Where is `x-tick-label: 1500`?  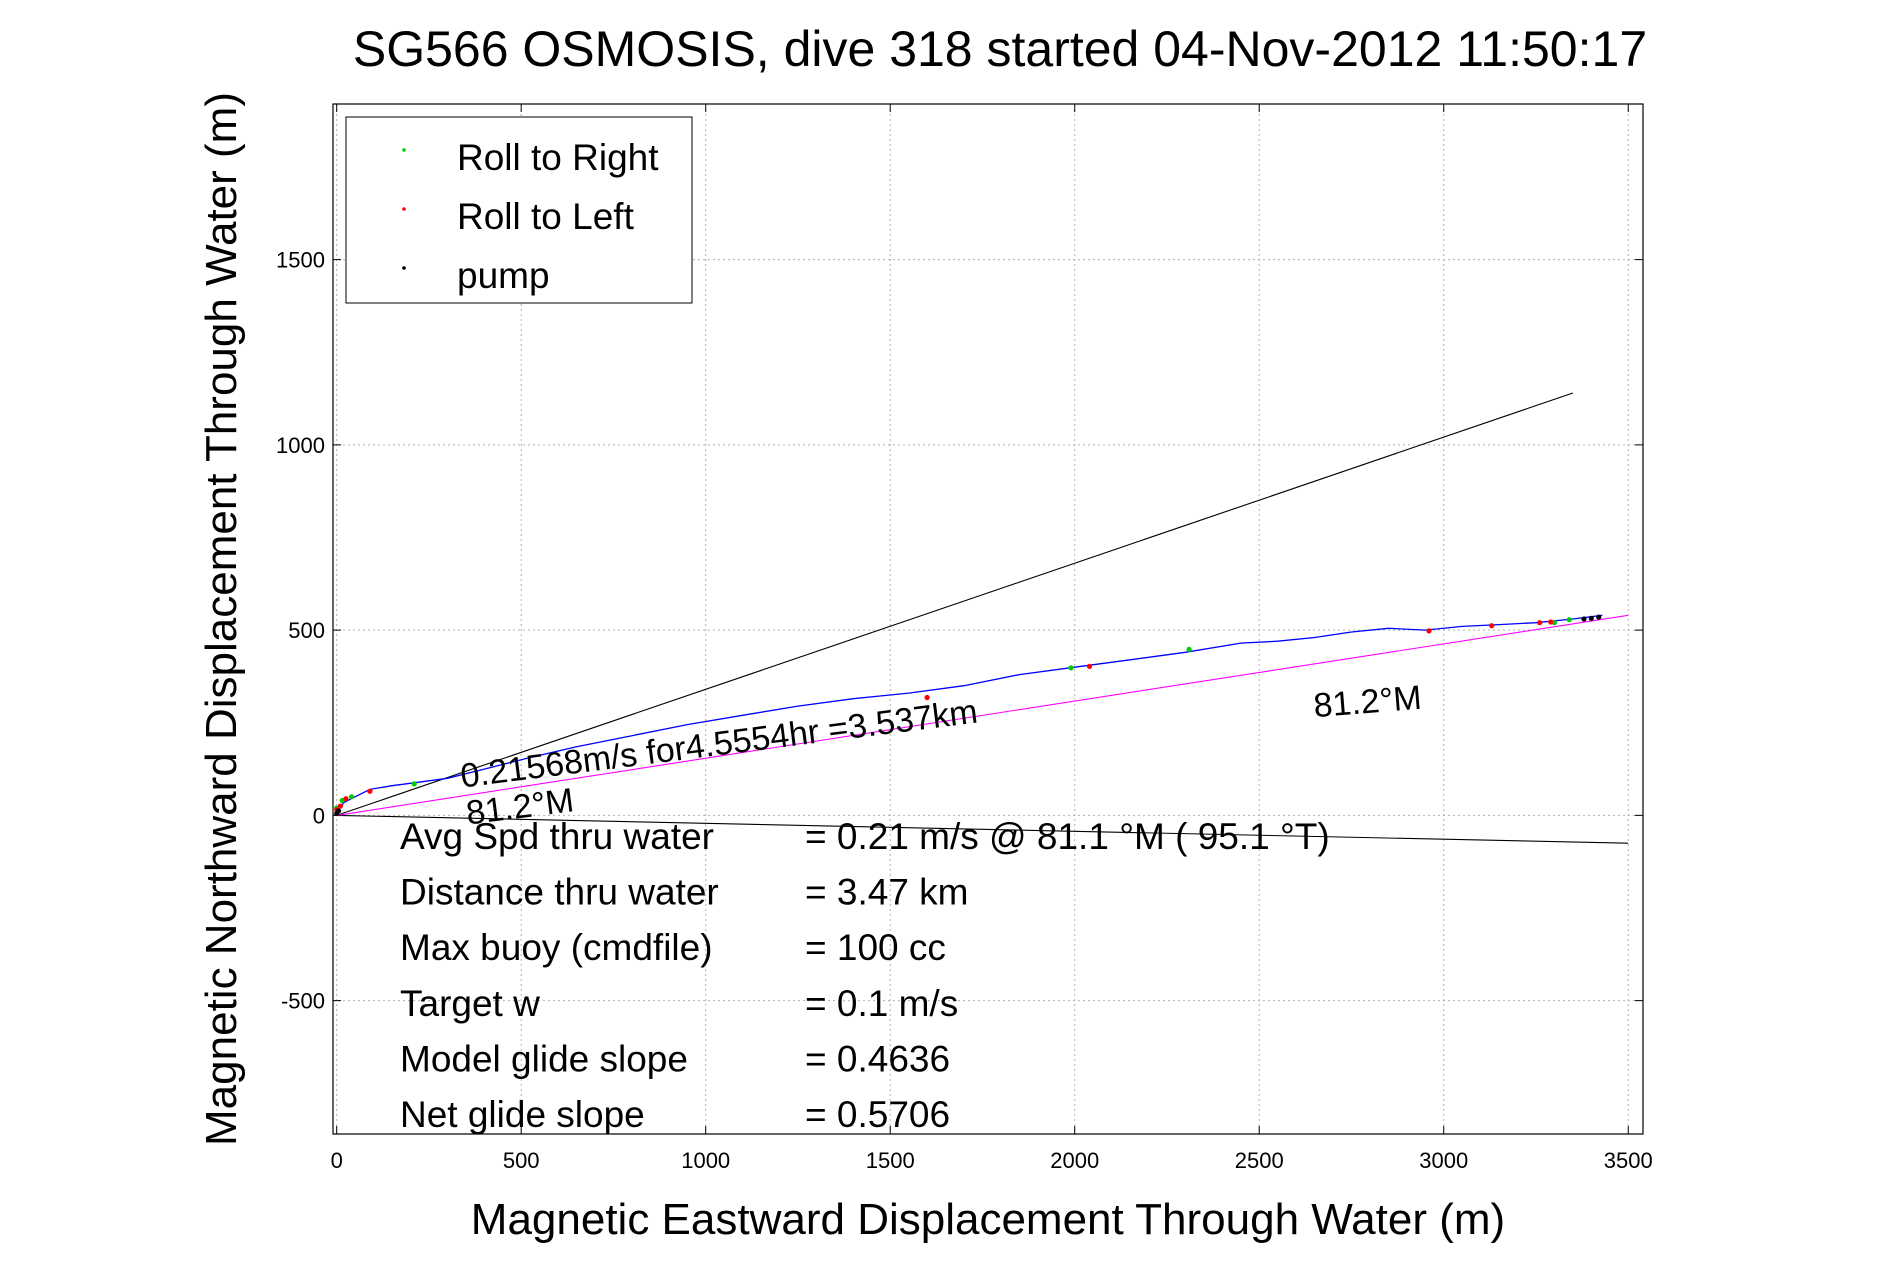
x-tick-label: 1500 is located at coordinates (890, 1160).